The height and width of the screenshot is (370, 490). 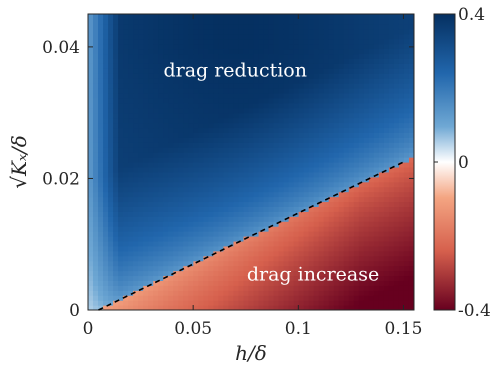 I want to click on annotation-drag-reduction: drag reduction, so click(x=235, y=70).